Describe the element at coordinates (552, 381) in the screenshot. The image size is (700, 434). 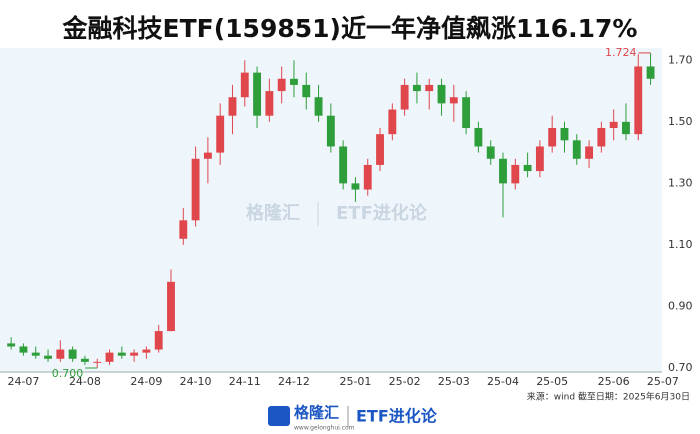
I see `x-tick-label: 25-05` at that location.